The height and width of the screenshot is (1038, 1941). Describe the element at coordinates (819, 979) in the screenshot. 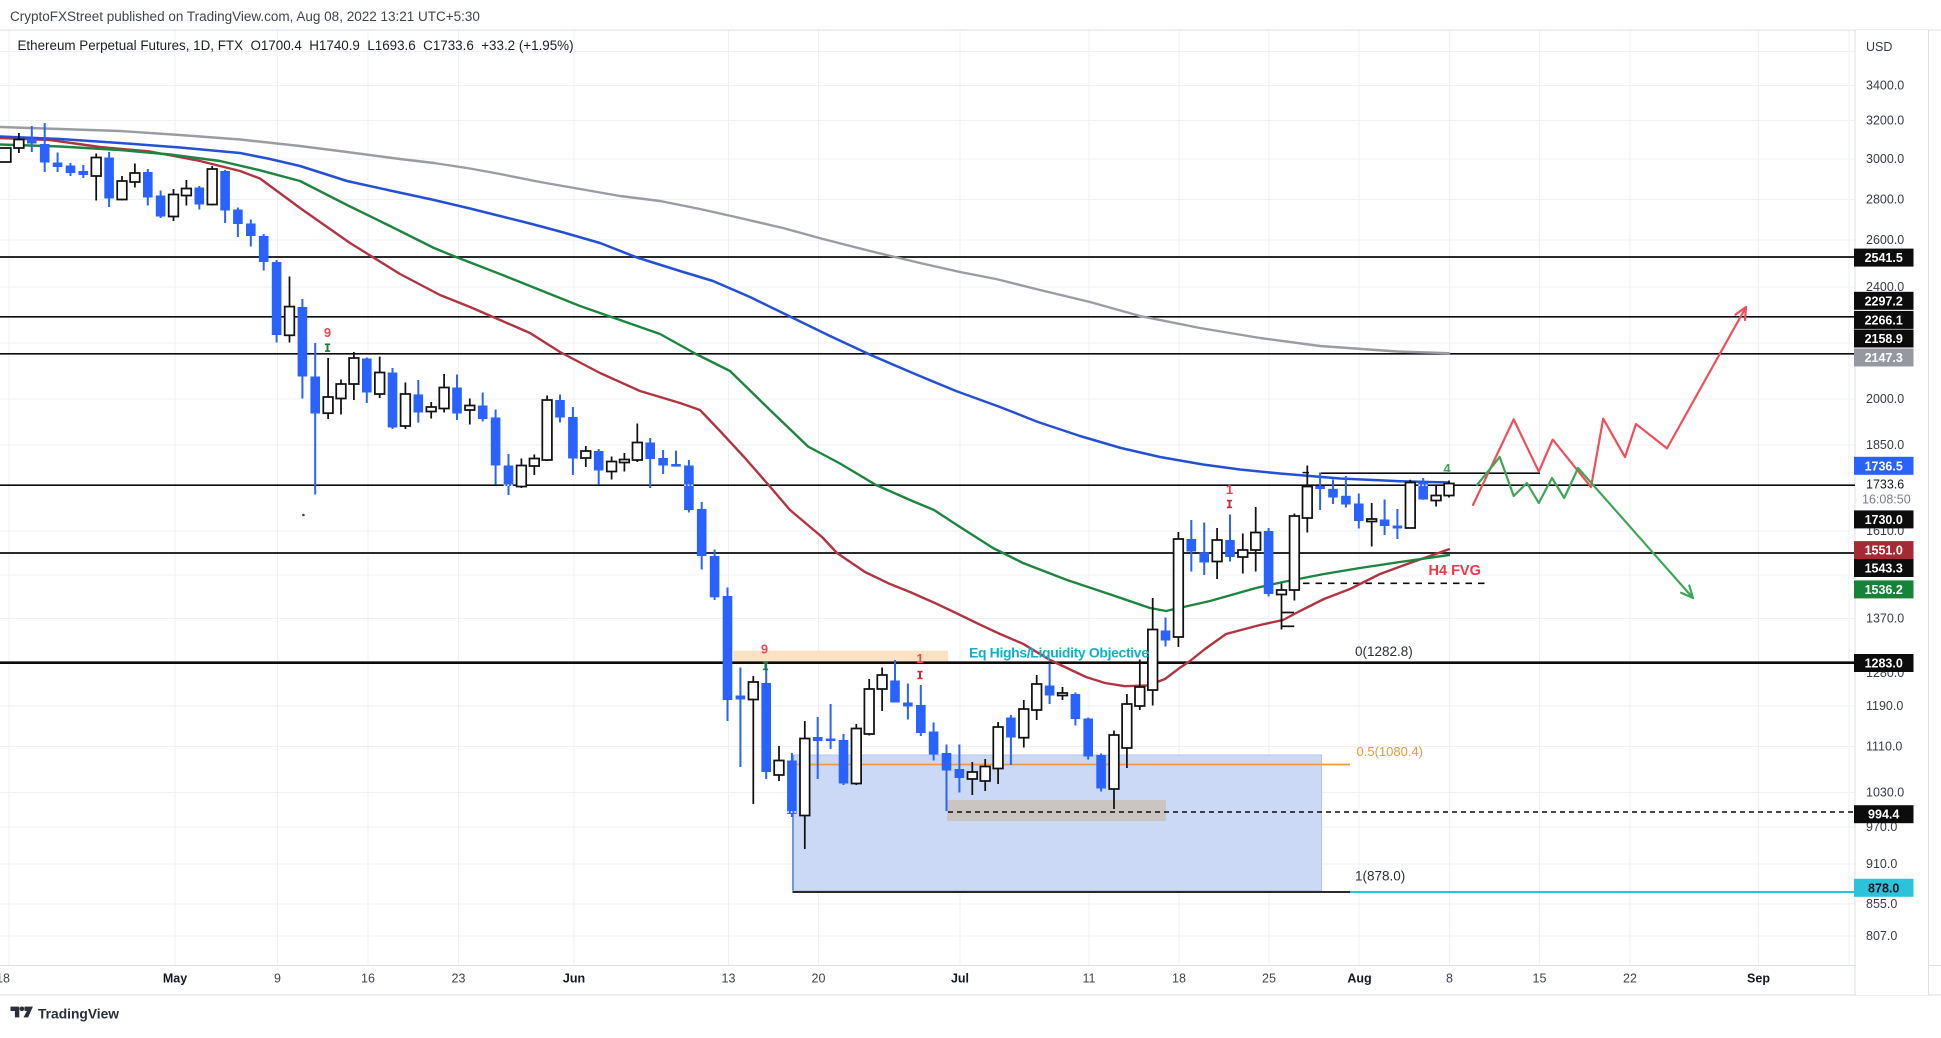

I see `svg-text: 20` at that location.